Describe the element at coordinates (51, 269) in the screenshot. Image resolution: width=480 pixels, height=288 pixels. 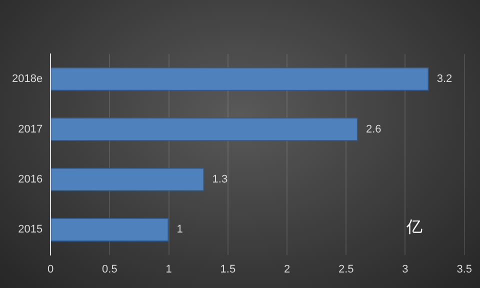
I see `x-tick-label: 0` at that location.